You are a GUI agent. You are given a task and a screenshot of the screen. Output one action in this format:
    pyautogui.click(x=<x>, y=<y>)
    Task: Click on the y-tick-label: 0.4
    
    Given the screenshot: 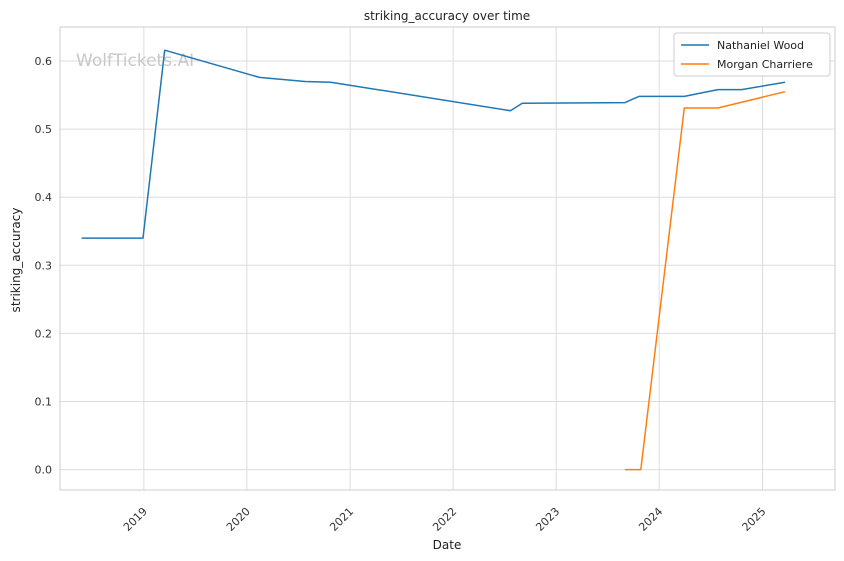 What is the action you would take?
    pyautogui.click(x=44, y=197)
    